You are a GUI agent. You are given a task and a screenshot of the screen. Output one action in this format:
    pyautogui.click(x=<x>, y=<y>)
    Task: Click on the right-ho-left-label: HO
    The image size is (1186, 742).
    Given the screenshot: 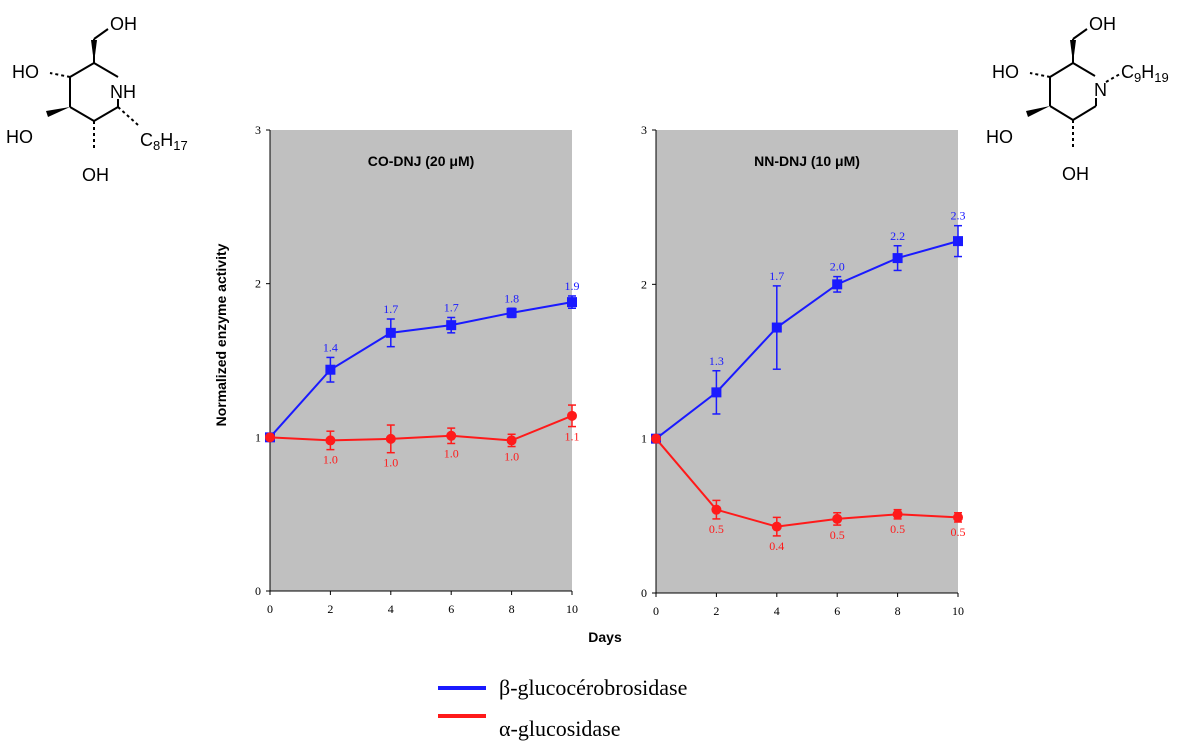 What is the action you would take?
    pyautogui.click(x=1005, y=72)
    